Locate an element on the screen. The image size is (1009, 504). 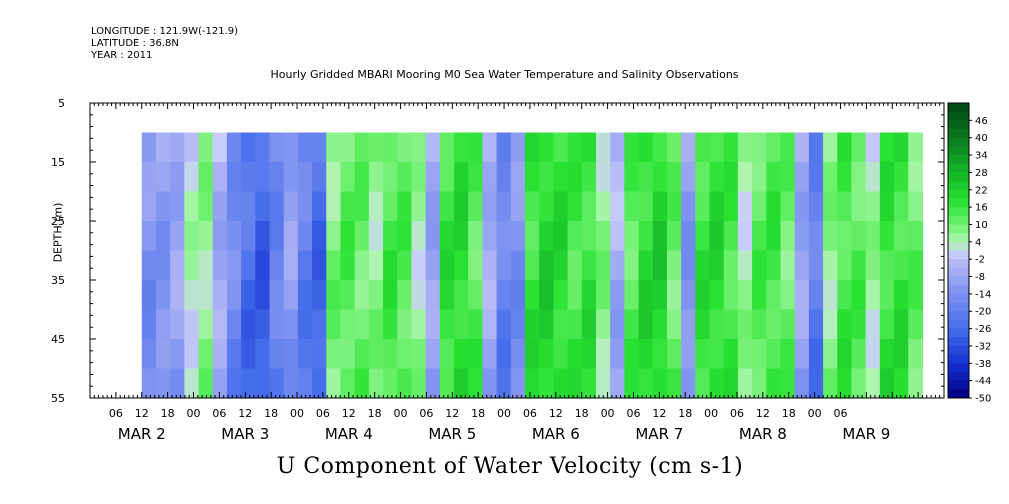
colorbar-tick-label: -8 is located at coordinates (980, 277).